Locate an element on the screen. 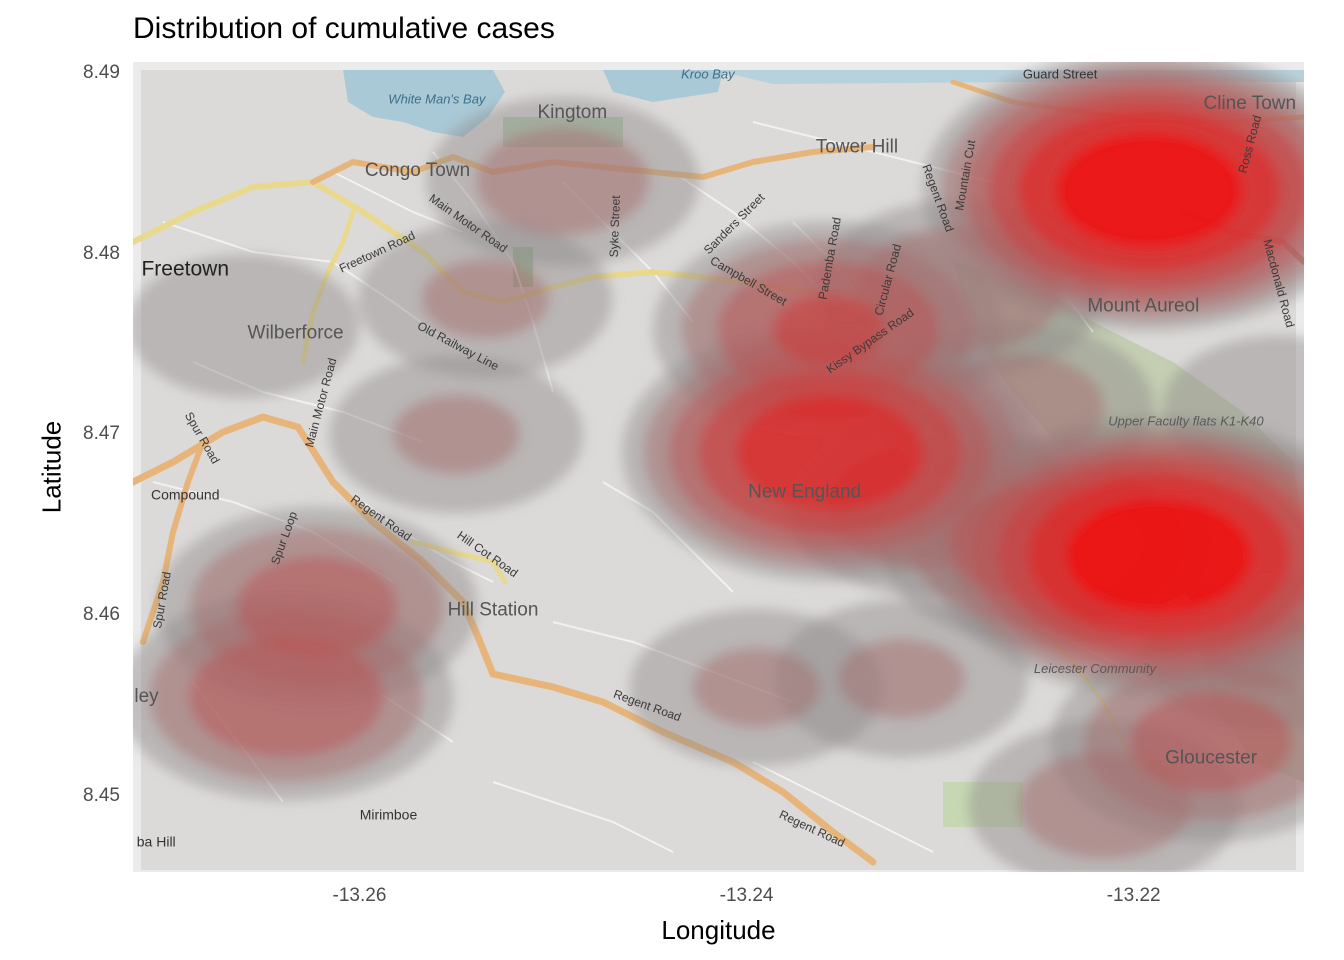 The width and height of the screenshot is (1344, 960). place-label: Leicester Community is located at coordinates (1096, 668).